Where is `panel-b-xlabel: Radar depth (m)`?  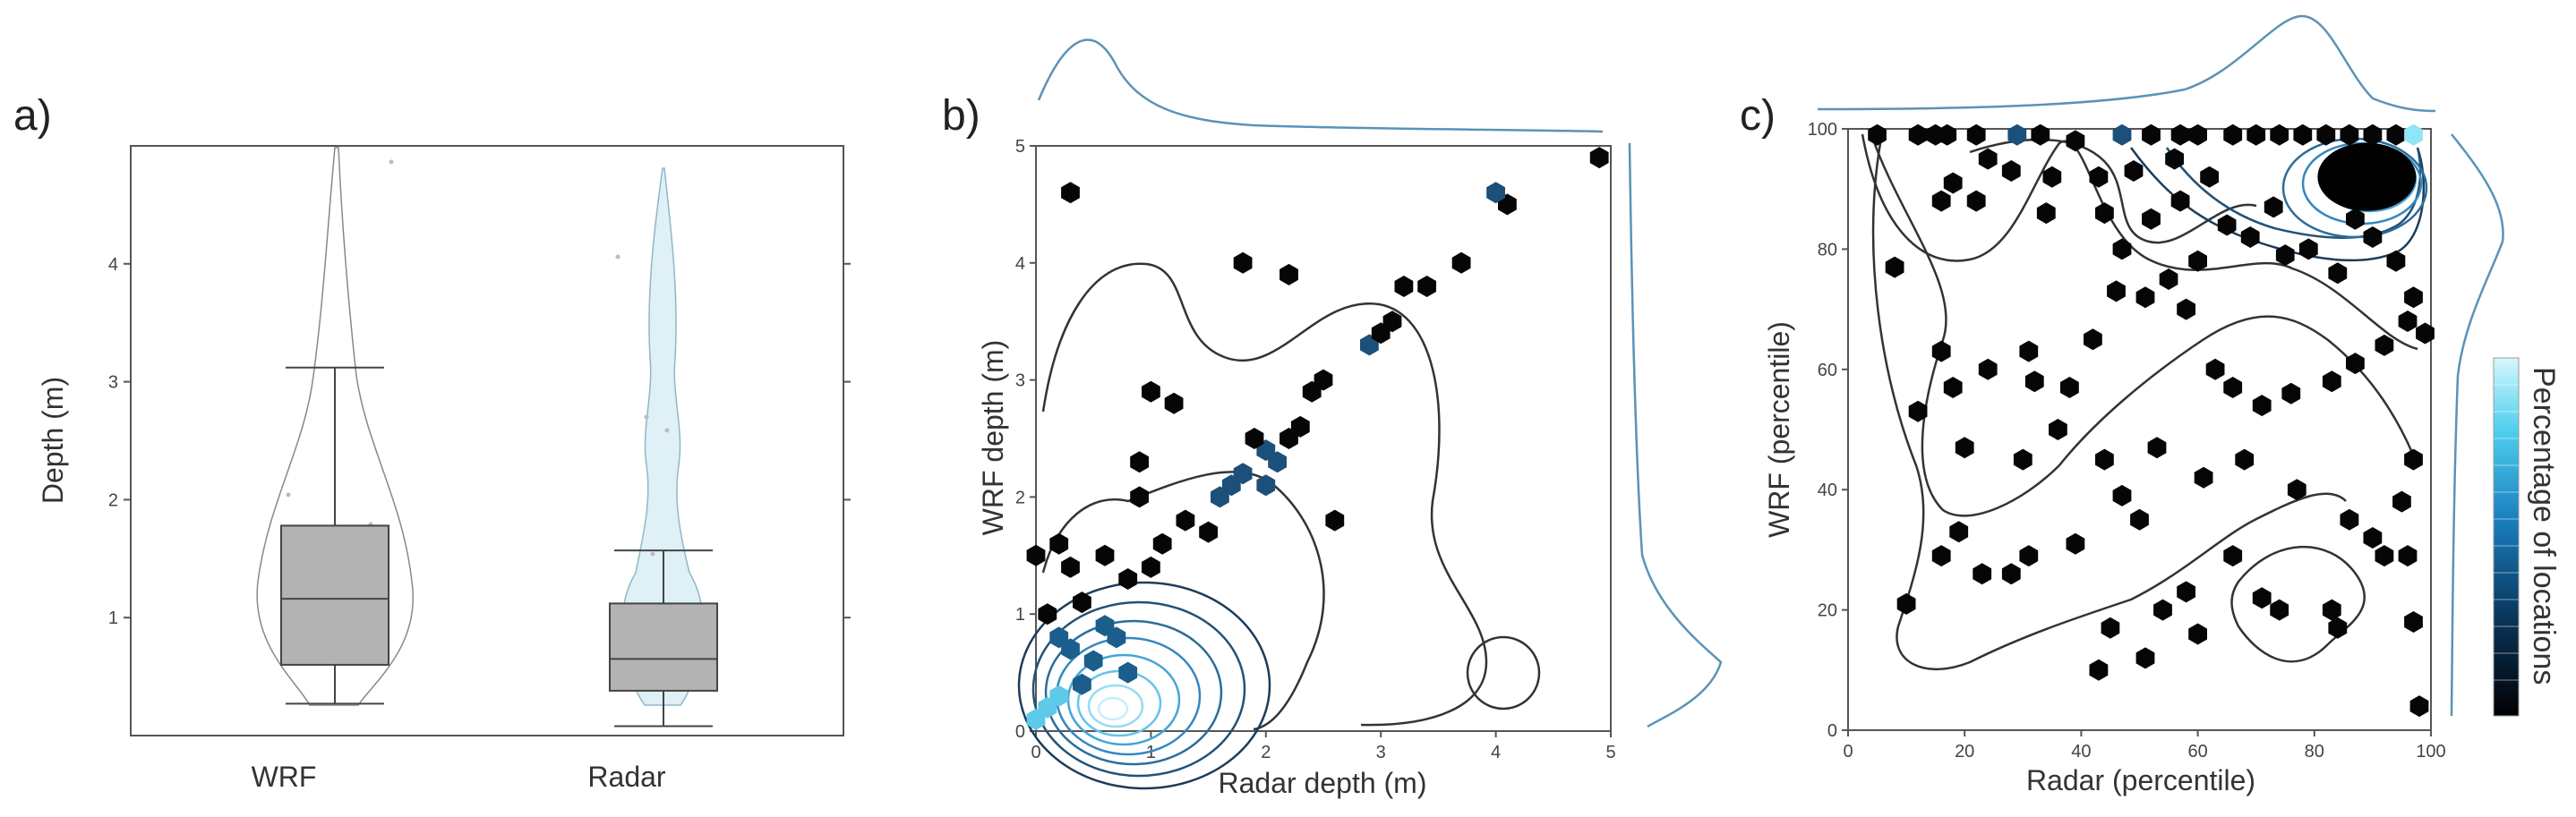
panel-b-xlabel: Radar depth (m) is located at coordinates (1323, 783).